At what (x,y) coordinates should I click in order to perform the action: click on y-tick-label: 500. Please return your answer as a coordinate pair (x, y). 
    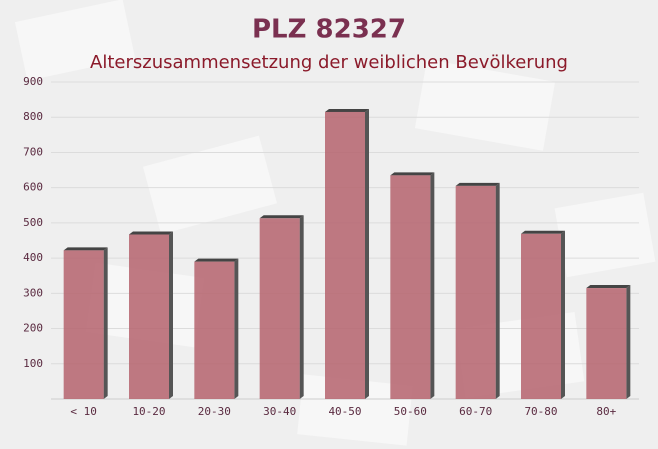
    Looking at the image, I should click on (33, 222).